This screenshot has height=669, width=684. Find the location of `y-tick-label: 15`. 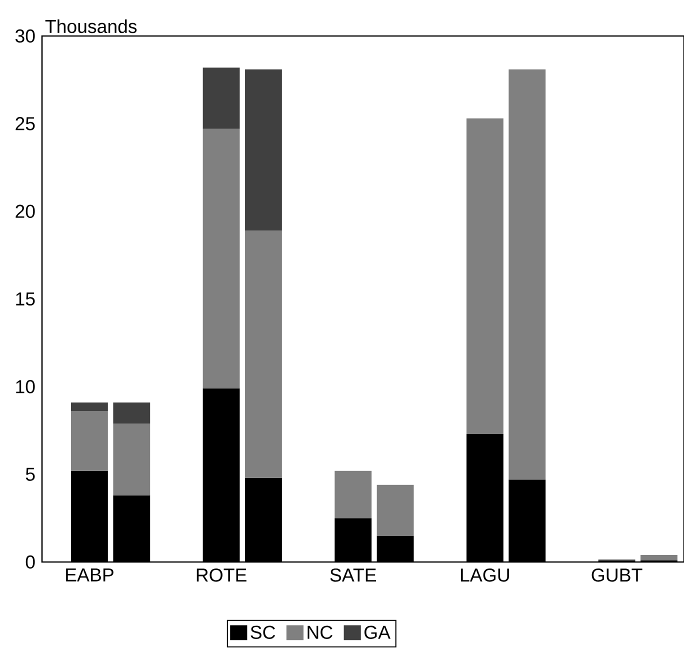

y-tick-label: 15 is located at coordinates (25, 299).